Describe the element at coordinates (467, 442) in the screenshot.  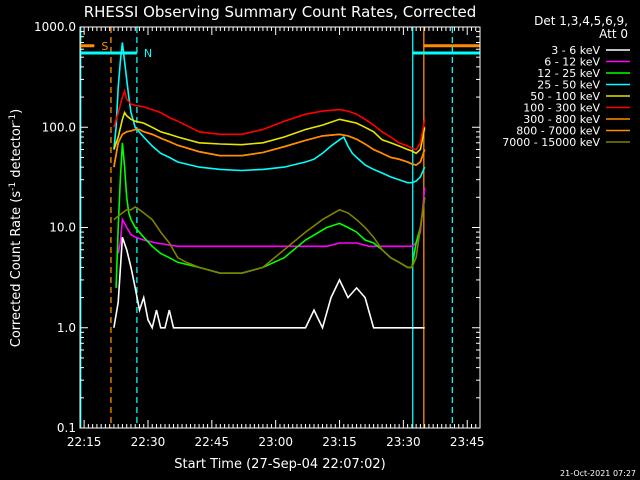
I see `x-tick-label: 23:45` at that location.